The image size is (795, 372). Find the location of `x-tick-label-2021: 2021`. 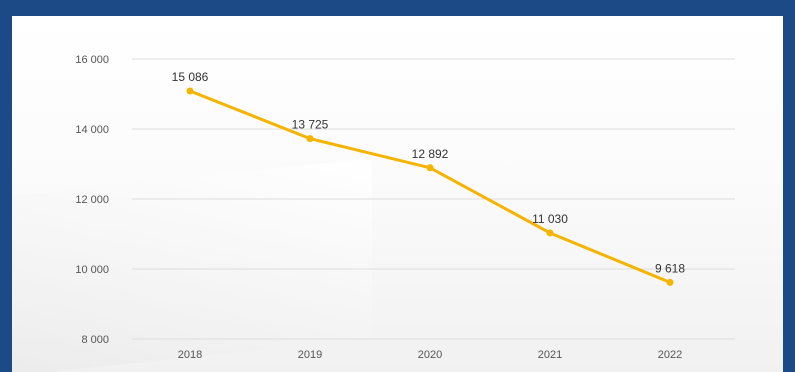

x-tick-label-2021: 2021 is located at coordinates (550, 355).